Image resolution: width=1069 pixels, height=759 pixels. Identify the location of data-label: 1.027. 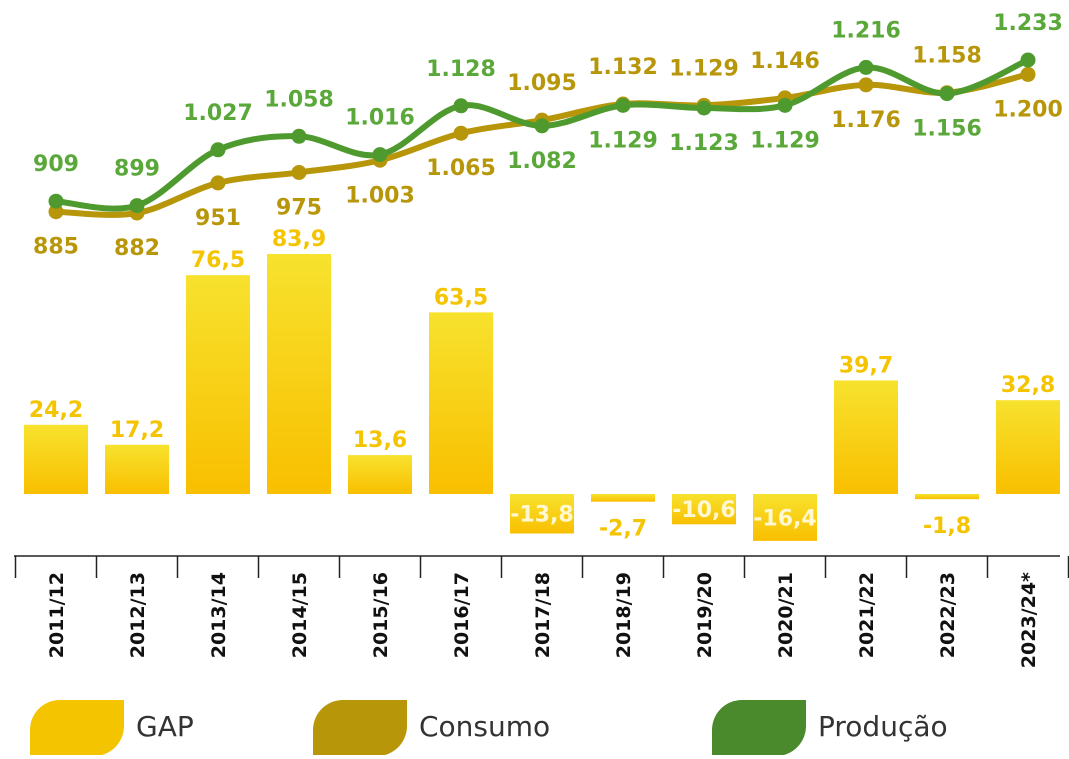
(218, 113).